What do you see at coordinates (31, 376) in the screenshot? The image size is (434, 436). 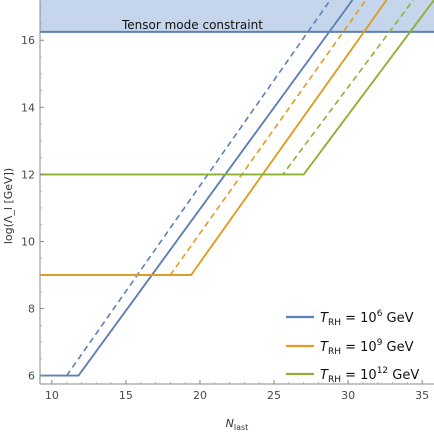 I see `y-tick-label: 6` at bounding box center [31, 376].